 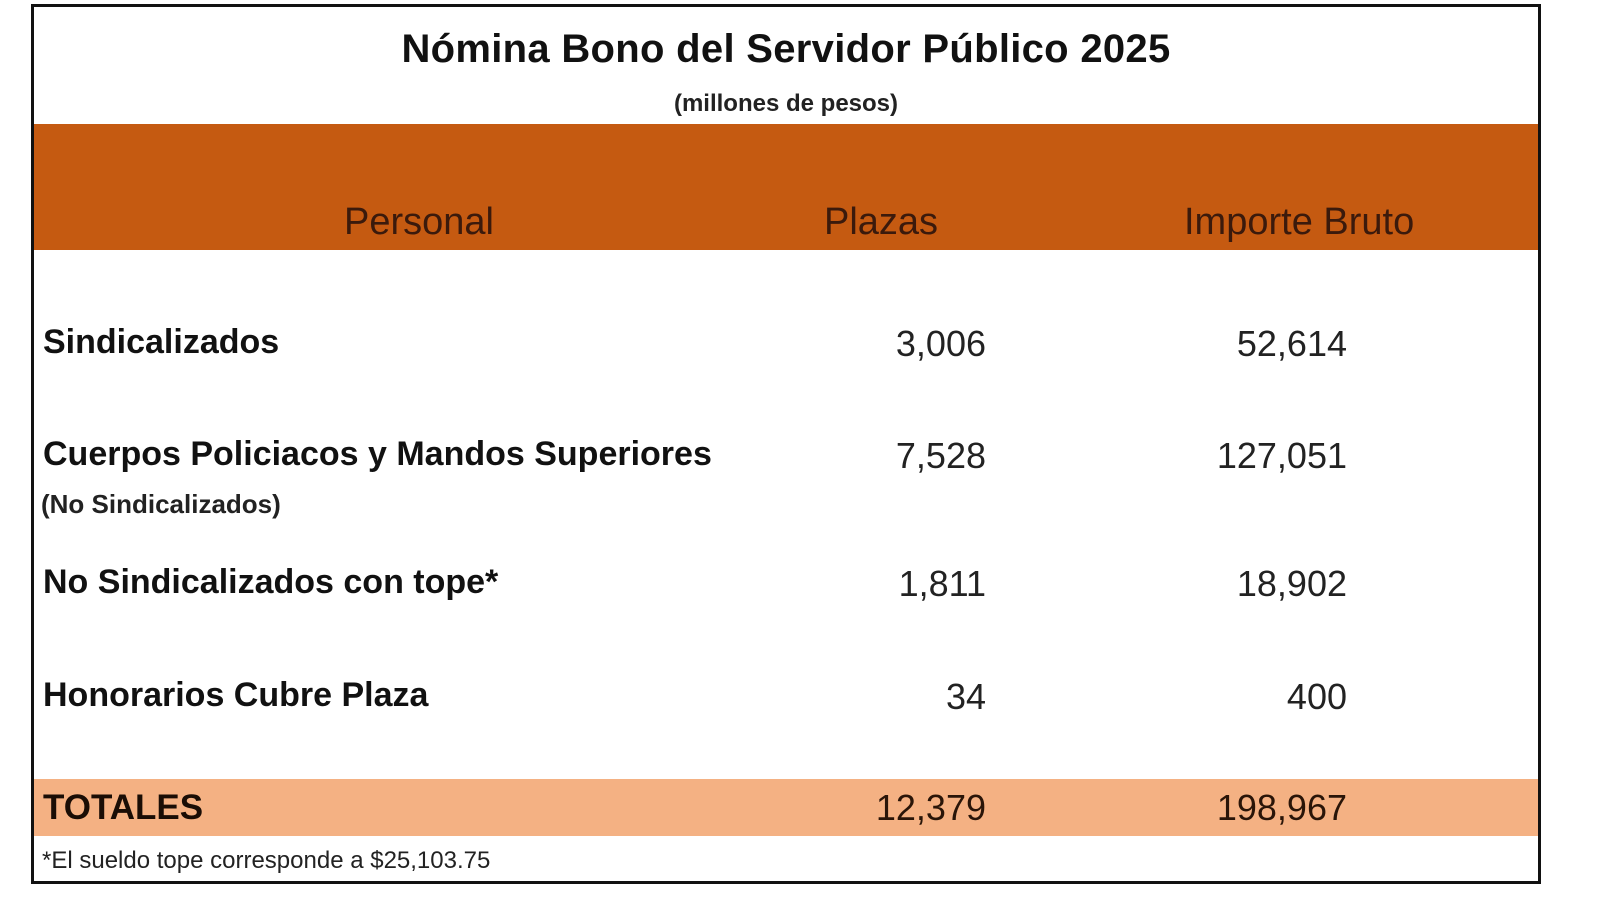 I want to click on header-plazas: Plazas, so click(x=881, y=222).